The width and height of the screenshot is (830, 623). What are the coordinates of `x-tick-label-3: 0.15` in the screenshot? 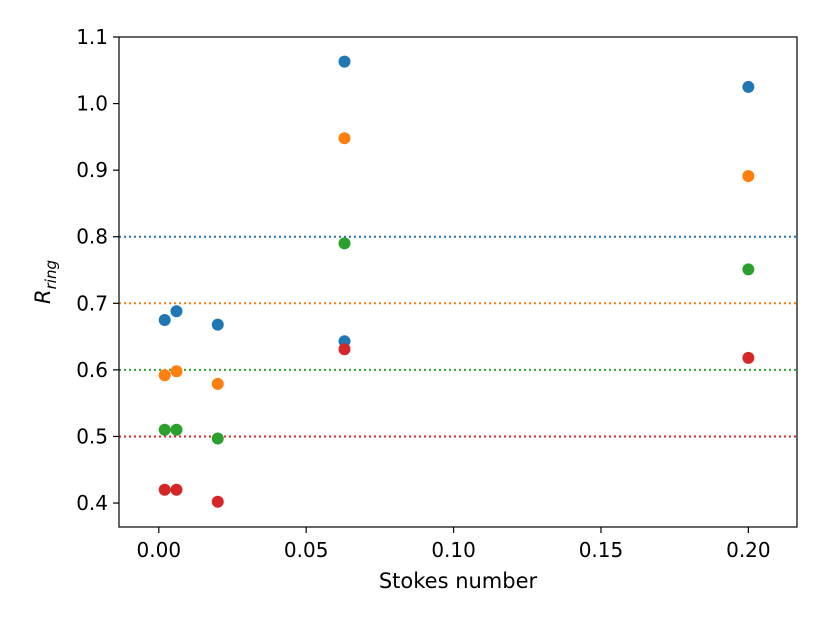 It's located at (601, 550).